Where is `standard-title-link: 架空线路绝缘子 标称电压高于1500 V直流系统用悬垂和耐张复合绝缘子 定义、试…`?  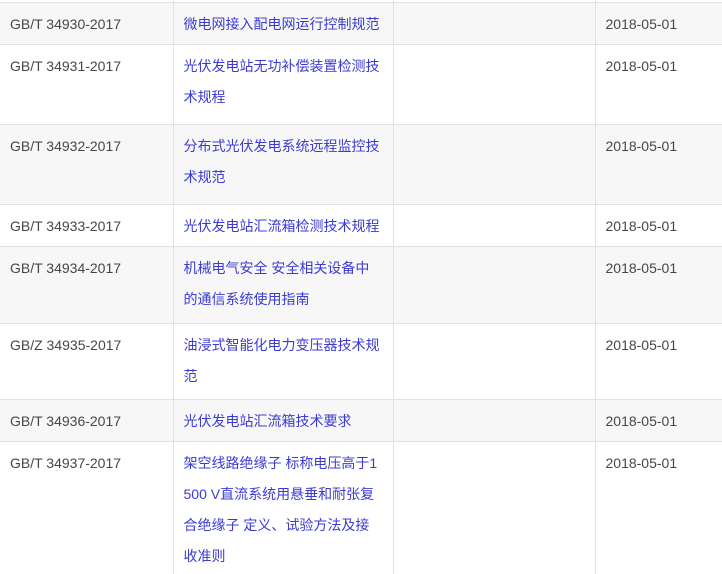
standard-title-link: 架空线路绝缘子 标称电压高于1500 V直流系统用悬垂和耐张复合绝缘子 定义、试… is located at coordinates (280, 509).